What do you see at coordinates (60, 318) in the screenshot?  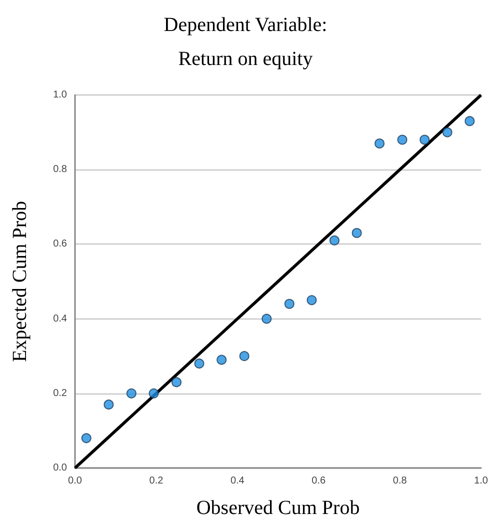 I see `y-tick-label: 0.4` at bounding box center [60, 318].